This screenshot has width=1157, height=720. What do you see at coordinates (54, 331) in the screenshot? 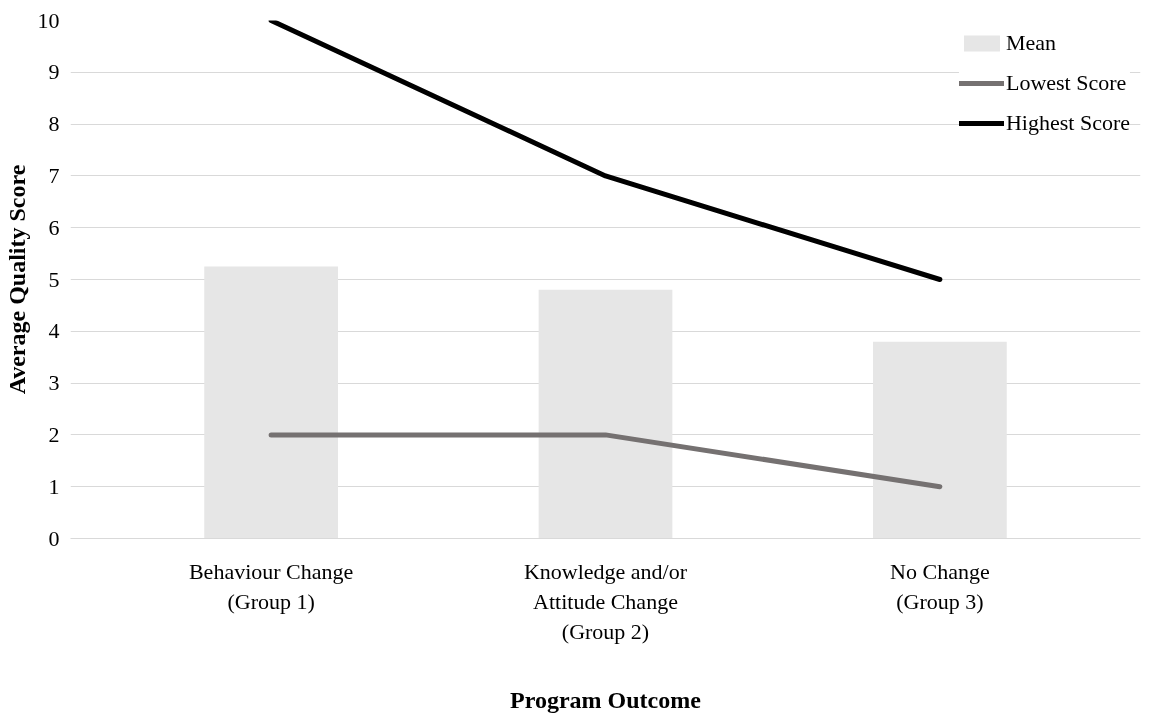
I see `y-tick-label: 4` at bounding box center [54, 331].